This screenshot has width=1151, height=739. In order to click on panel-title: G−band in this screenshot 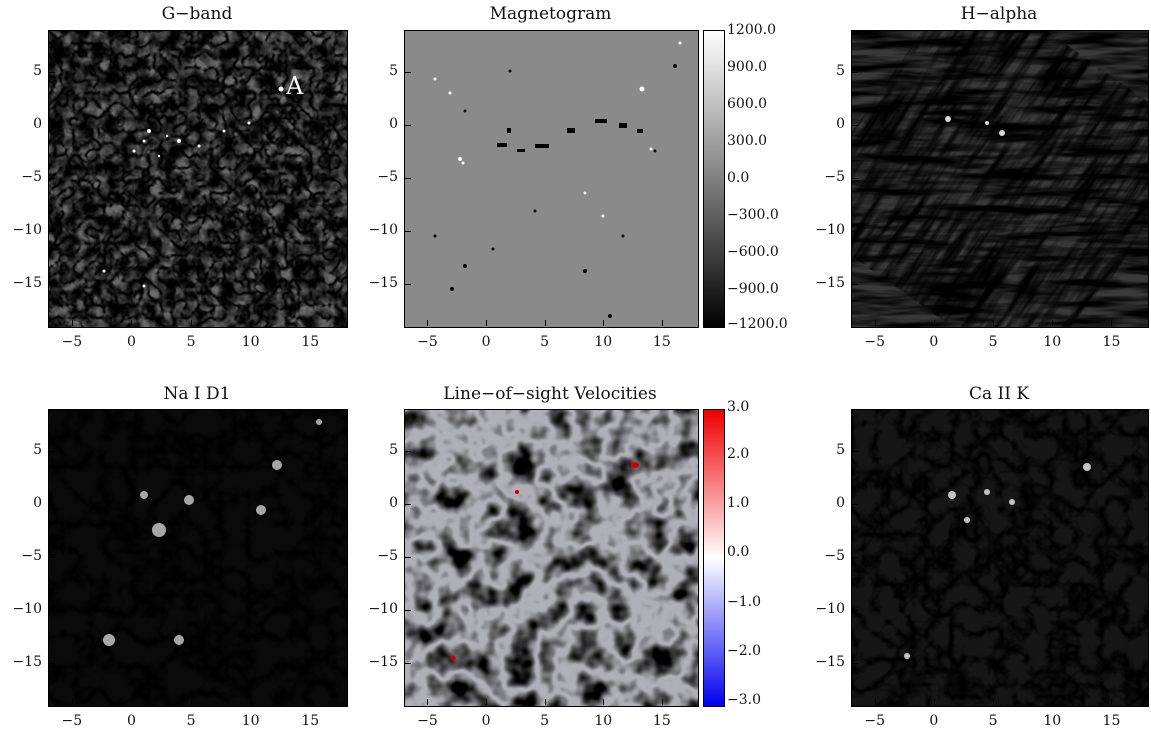, I will do `click(197, 14)`.